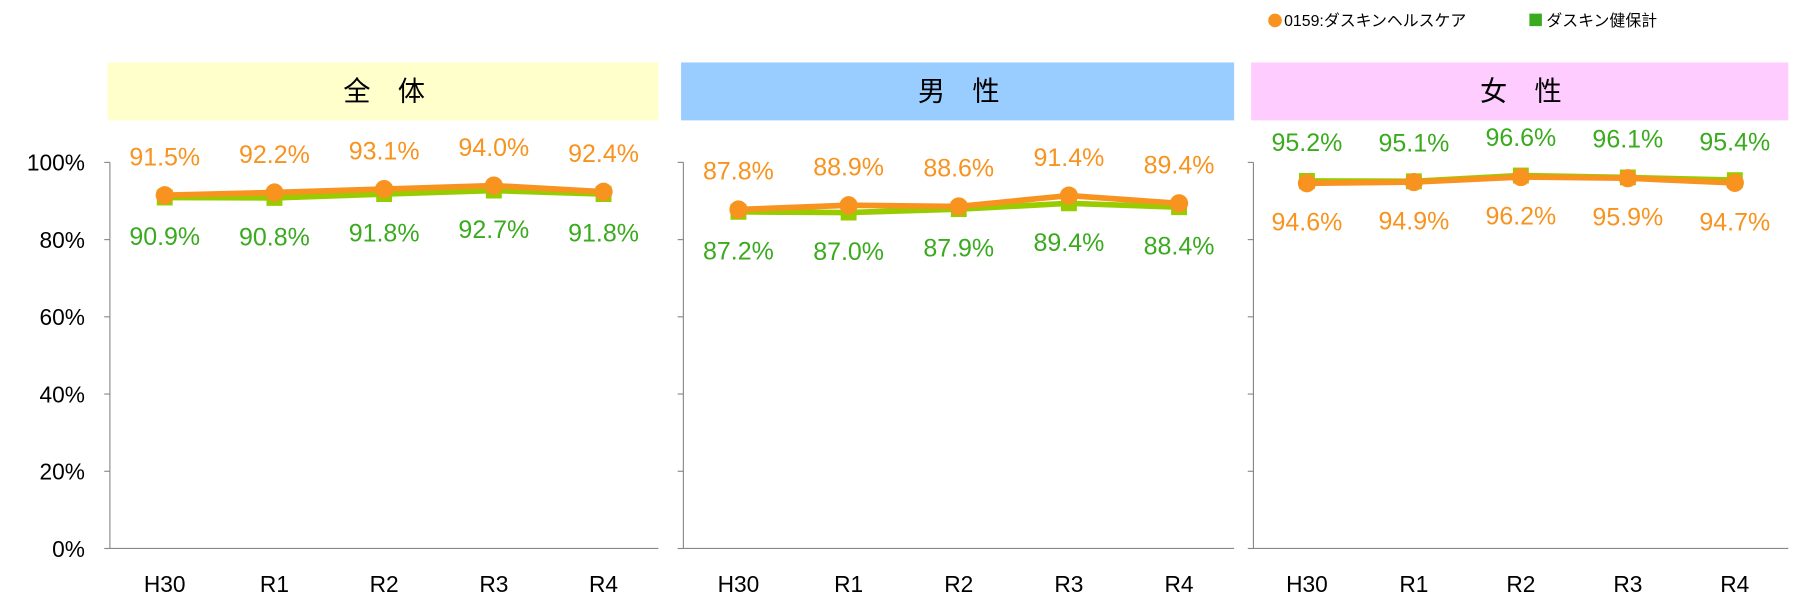 This screenshot has width=1796, height=603. I want to click on y-tick-label: 0%, so click(68, 549).